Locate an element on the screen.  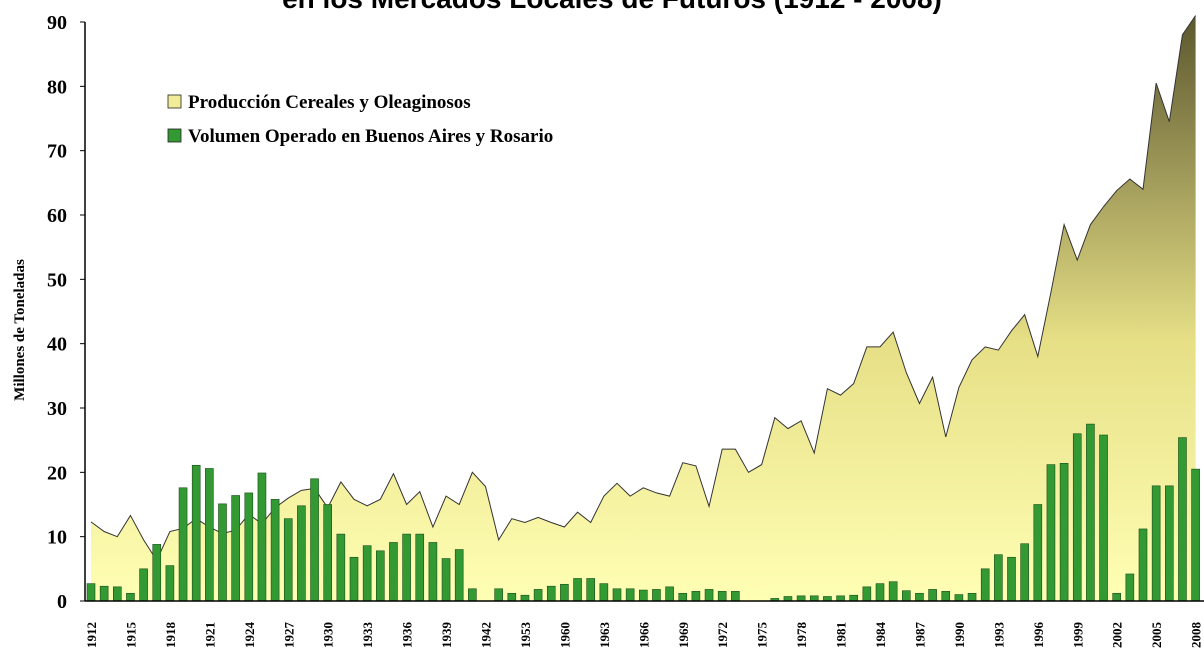
x-tick-label: 1987 is located at coordinates (919, 635).